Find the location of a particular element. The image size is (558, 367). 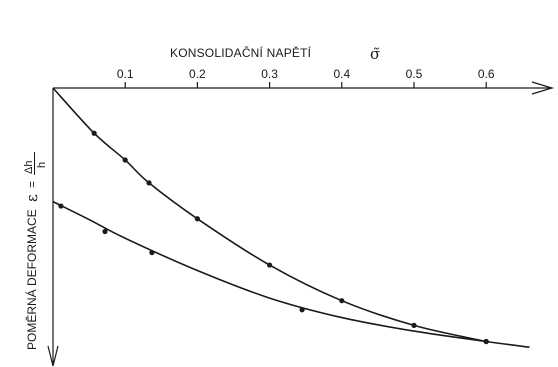

y-axis-arrow is located at coordinates (53, 356).